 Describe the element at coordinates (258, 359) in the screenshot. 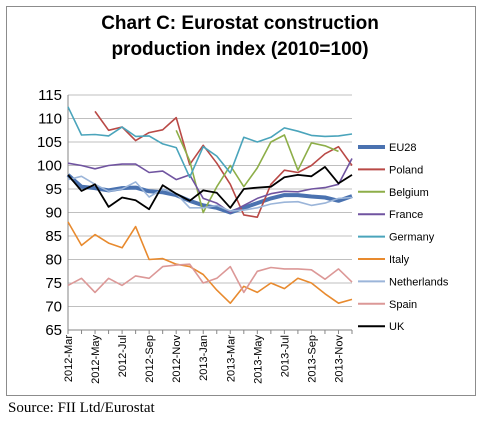

I see `x-tick-label: 2013-May` at that location.